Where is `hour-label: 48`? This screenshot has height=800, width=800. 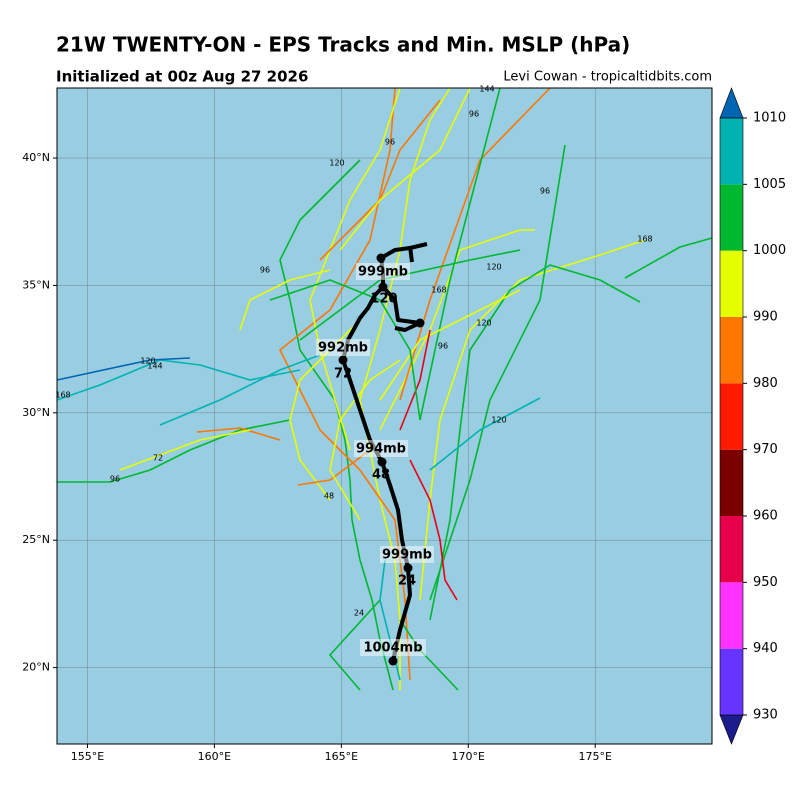 hour-label: 48 is located at coordinates (329, 496).